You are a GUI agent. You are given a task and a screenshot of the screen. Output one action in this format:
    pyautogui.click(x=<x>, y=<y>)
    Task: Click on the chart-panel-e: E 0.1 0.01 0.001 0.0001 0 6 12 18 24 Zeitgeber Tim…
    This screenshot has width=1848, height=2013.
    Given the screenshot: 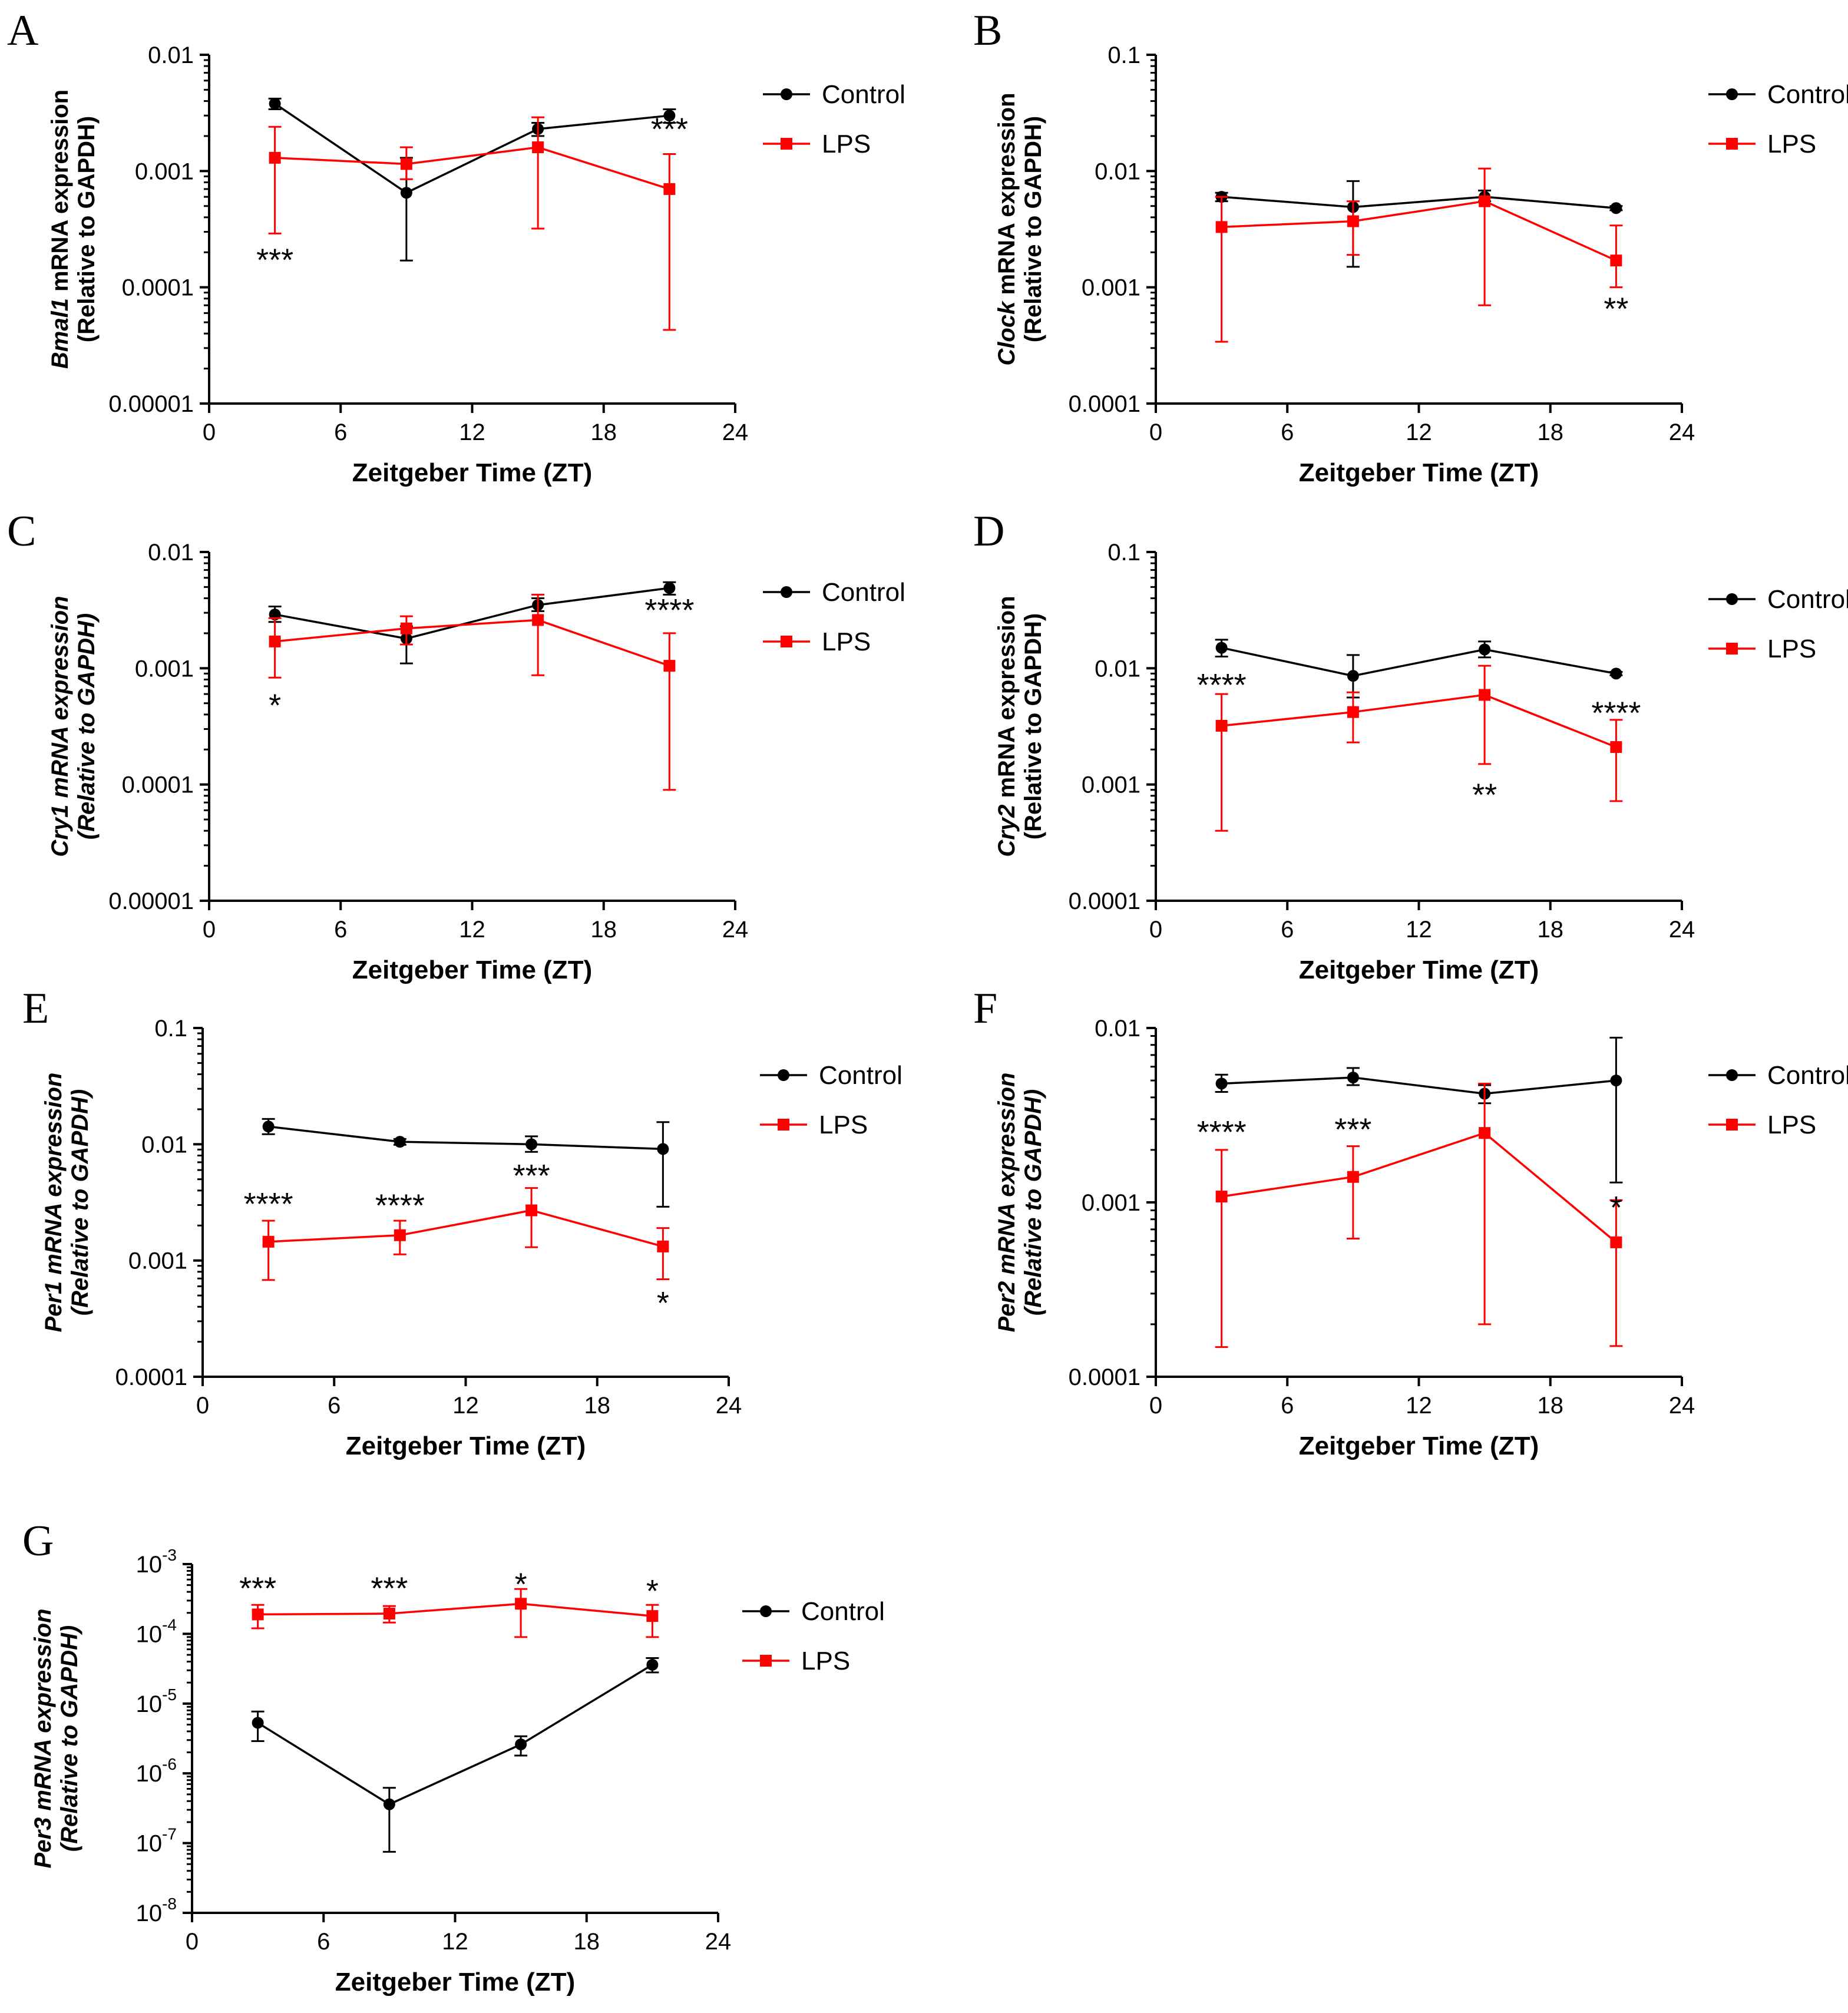 What is the action you would take?
    pyautogui.click(x=462, y=1222)
    